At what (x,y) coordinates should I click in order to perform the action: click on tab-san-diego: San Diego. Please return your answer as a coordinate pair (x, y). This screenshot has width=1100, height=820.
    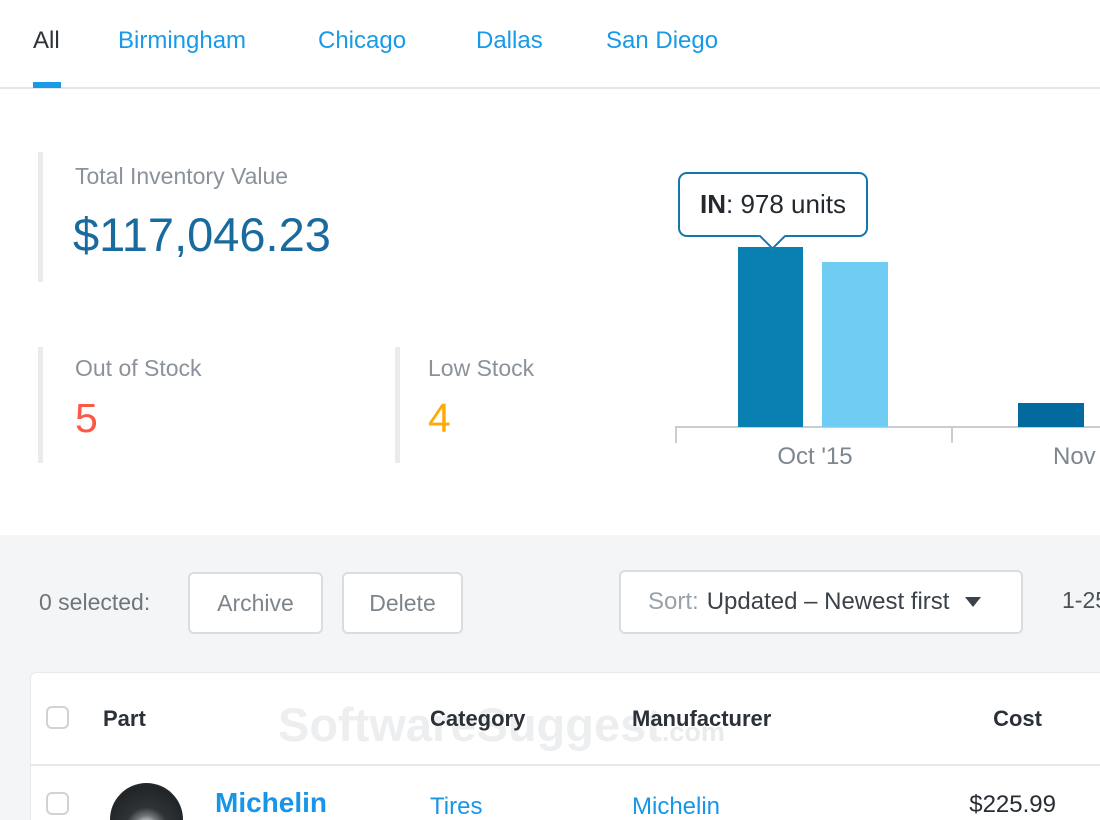
    Looking at the image, I should click on (662, 40).